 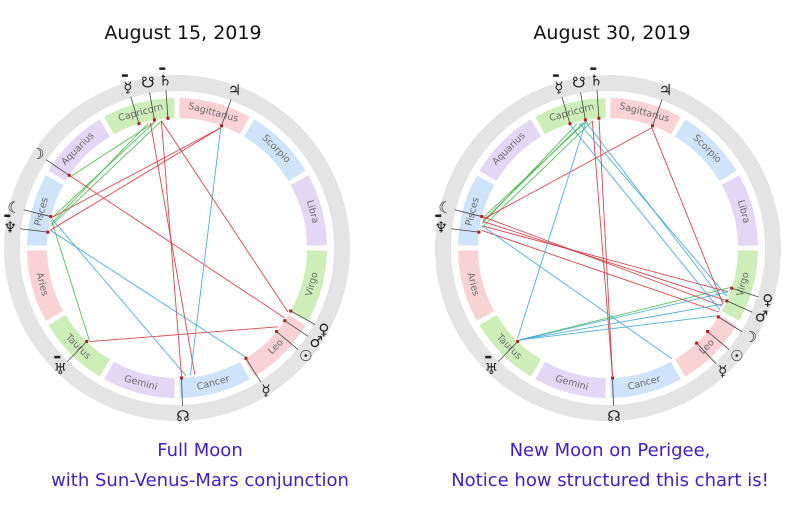 What do you see at coordinates (732, 288) in the screenshot?
I see `planet-marker-venus` at bounding box center [732, 288].